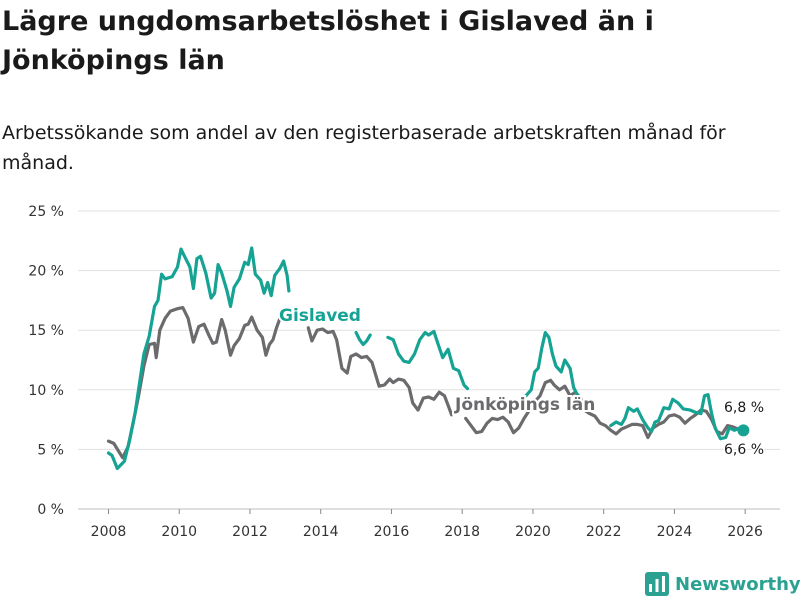 The width and height of the screenshot is (800, 600). What do you see at coordinates (320, 316) in the screenshot?
I see `series-label-gislaved: Gislaved` at bounding box center [320, 316].